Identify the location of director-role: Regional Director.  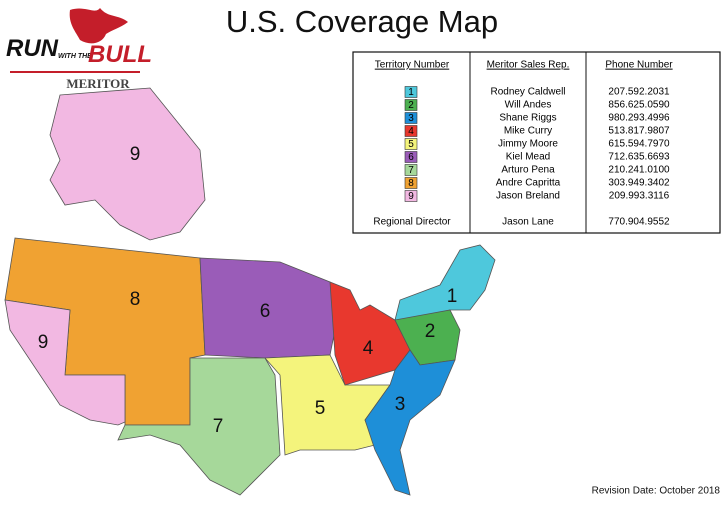
(412, 222).